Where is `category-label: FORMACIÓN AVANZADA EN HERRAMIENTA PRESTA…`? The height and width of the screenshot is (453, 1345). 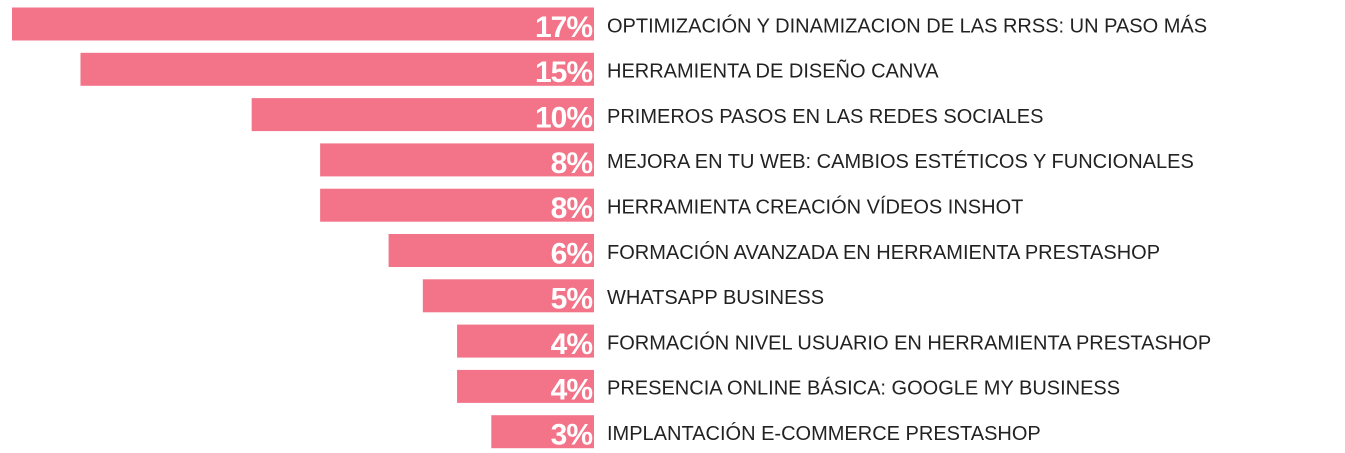
category-label: FORMACIÓN AVANZADA EN HERRAMIENTA PRESTA… is located at coordinates (883, 252).